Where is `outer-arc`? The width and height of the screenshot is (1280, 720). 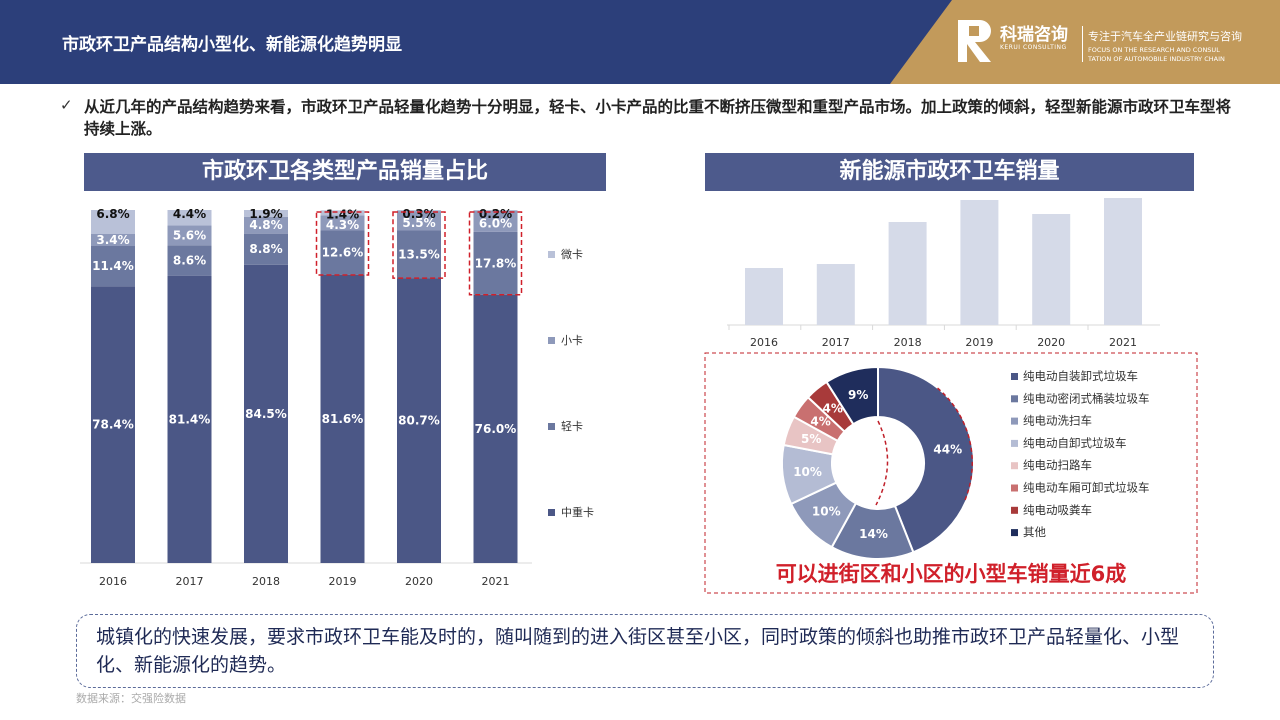 outer-arc is located at coordinates (955, 444).